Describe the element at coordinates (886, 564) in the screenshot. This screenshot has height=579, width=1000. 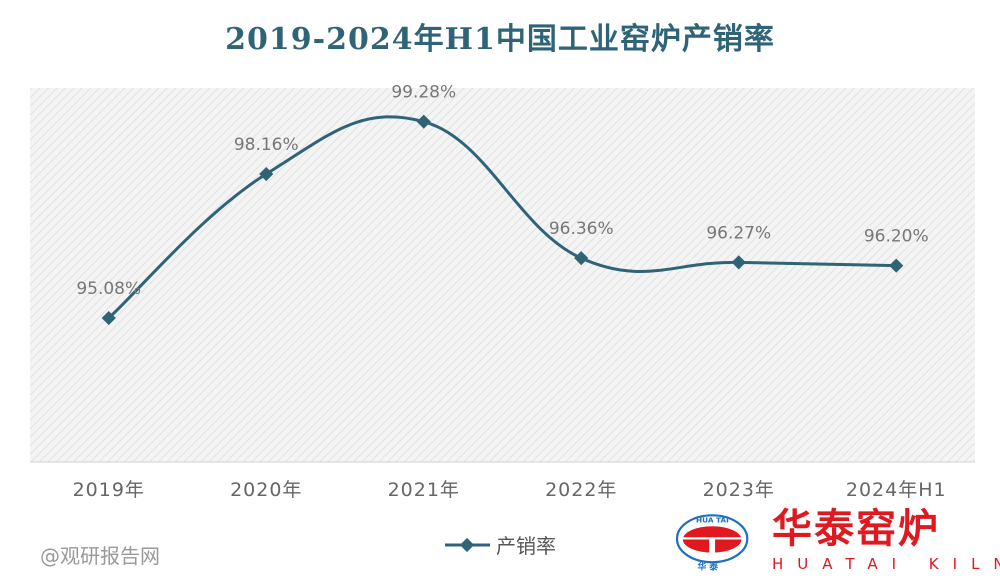
I see `brand-name-en: HUATAI KILN` at that location.